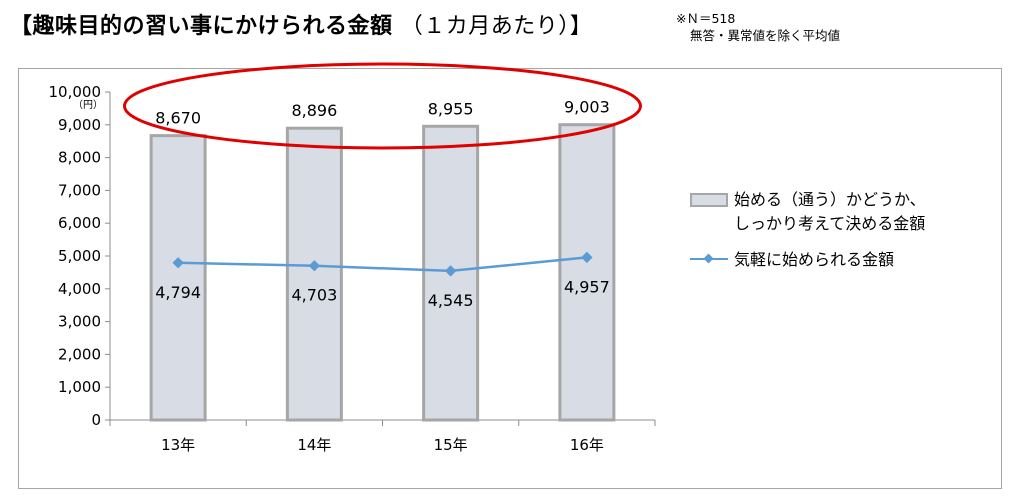  I want to click on legend: 始める（通う）かどうか、 しっかり考えて決める金額 気軽に始められる金額, so click(808, 236).